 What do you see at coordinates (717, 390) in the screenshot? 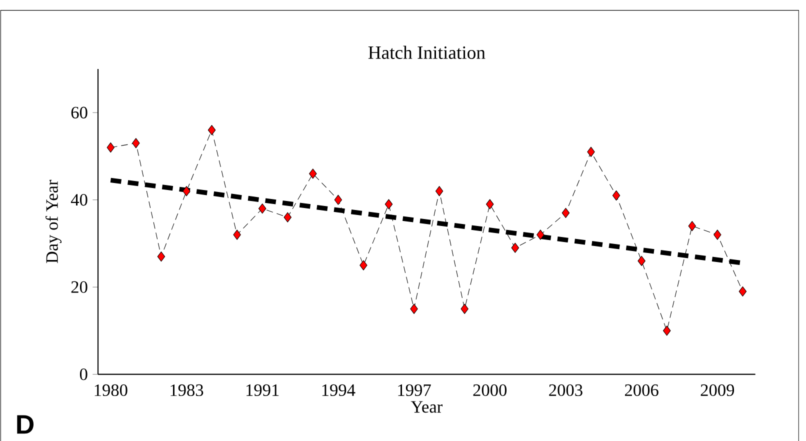
I see `x-tick-label: 2009` at bounding box center [717, 390].